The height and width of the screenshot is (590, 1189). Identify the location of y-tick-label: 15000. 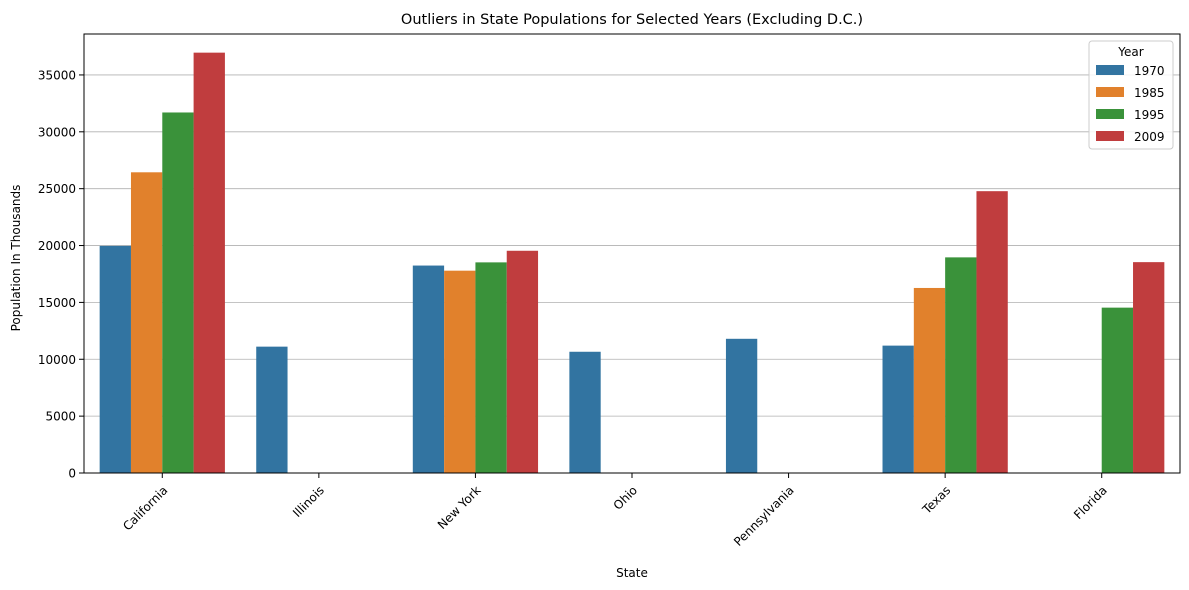
(57, 303).